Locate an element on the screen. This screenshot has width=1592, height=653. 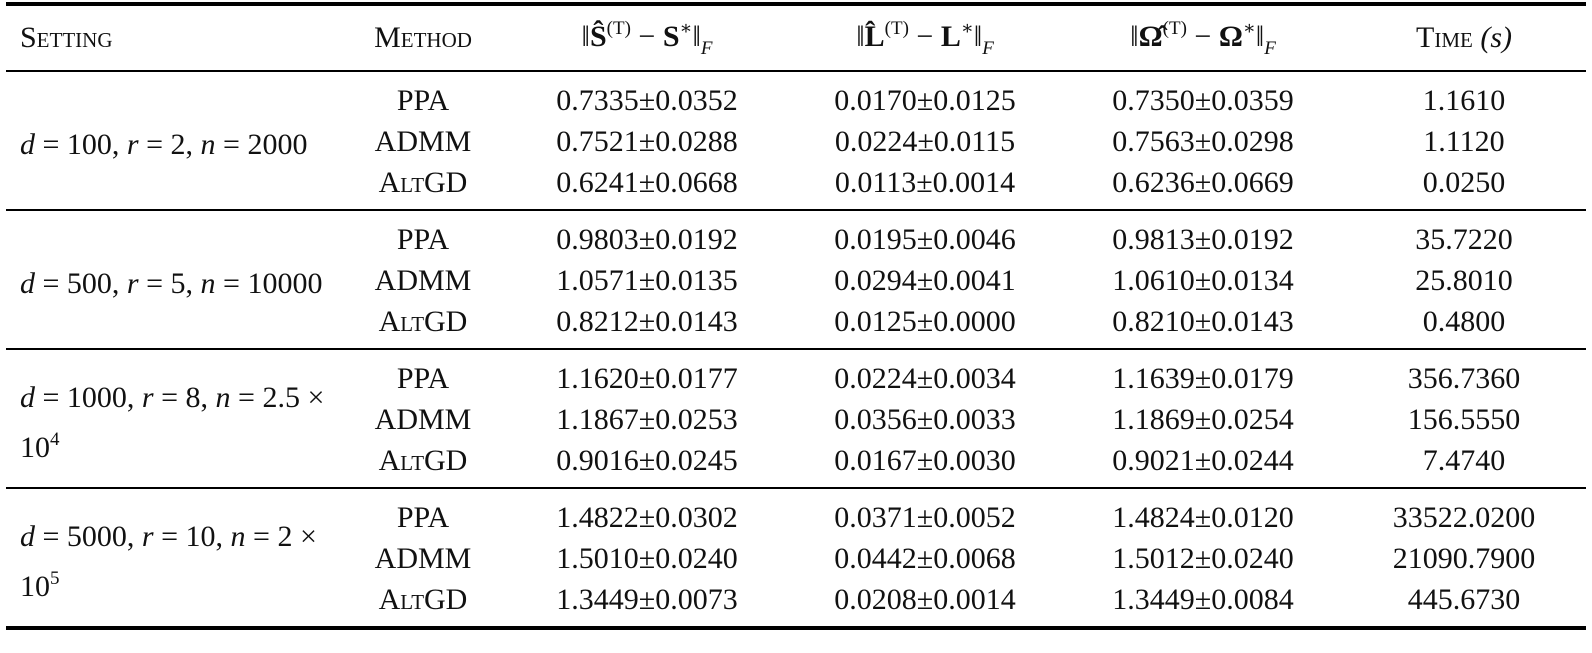
value-cell: 1.1867±0.0253 is located at coordinates (647, 419).